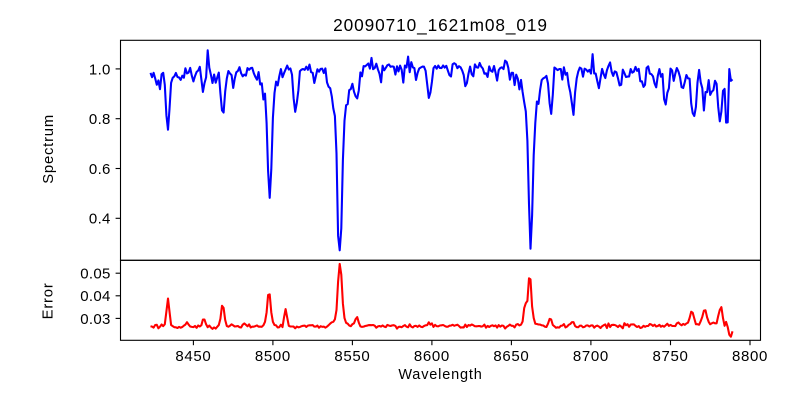 The height and width of the screenshot is (405, 800). What do you see at coordinates (352, 356) in the screenshot?
I see `svg-text: 8550` at bounding box center [352, 356].